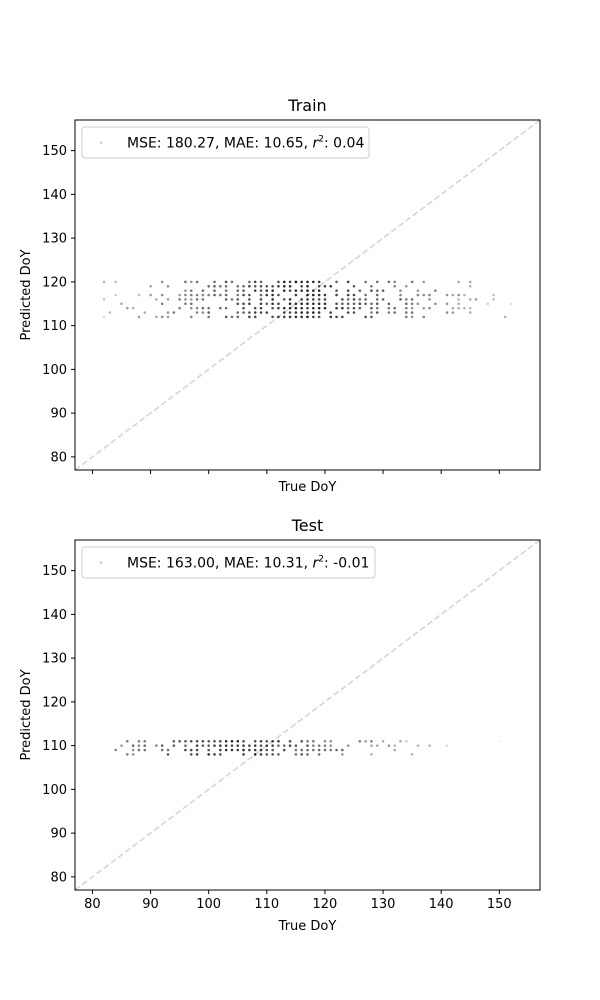 Image resolution: width=600 pixels, height=1000 pixels. I want to click on train-y-tick-label-110: 110, so click(54, 326).